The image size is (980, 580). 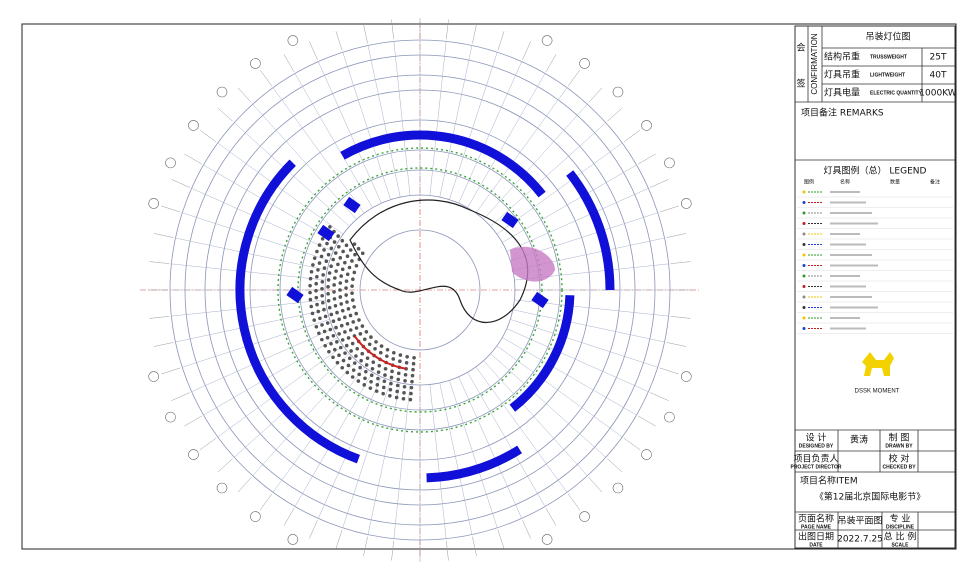 I want to click on row-value: 40T, so click(x=938, y=76).